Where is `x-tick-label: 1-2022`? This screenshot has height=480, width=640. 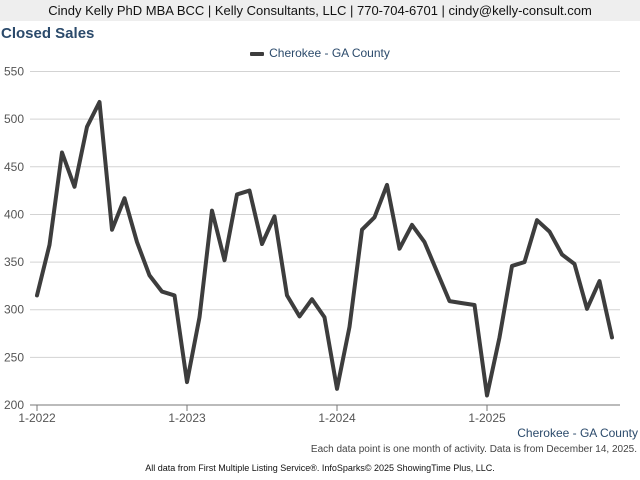 x-tick-label: 1-2022 is located at coordinates (37, 418).